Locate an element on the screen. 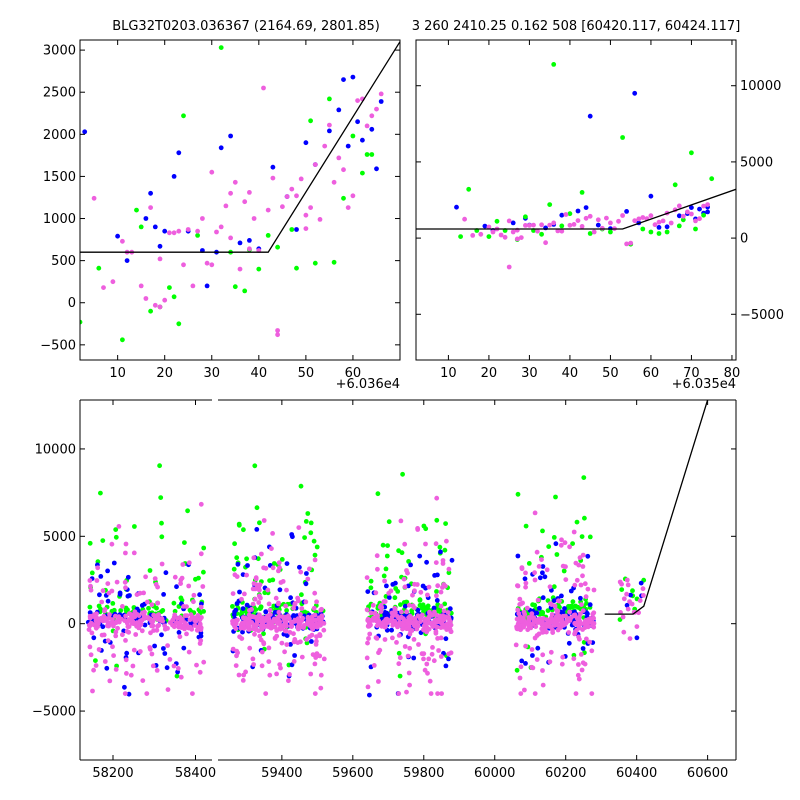  y-tick-label: −5000 is located at coordinates (762, 315).